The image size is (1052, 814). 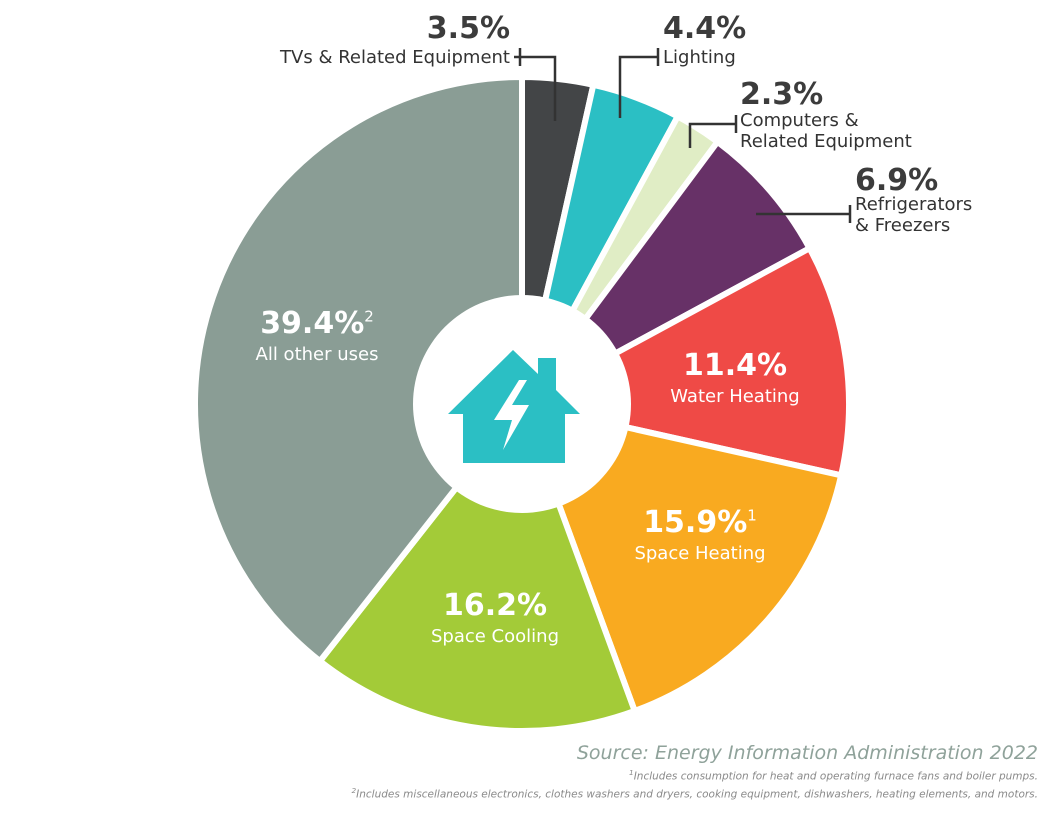 What do you see at coordinates (535, 88) in the screenshot?
I see `leader-tvs-and-related-equipment` at bounding box center [535, 88].